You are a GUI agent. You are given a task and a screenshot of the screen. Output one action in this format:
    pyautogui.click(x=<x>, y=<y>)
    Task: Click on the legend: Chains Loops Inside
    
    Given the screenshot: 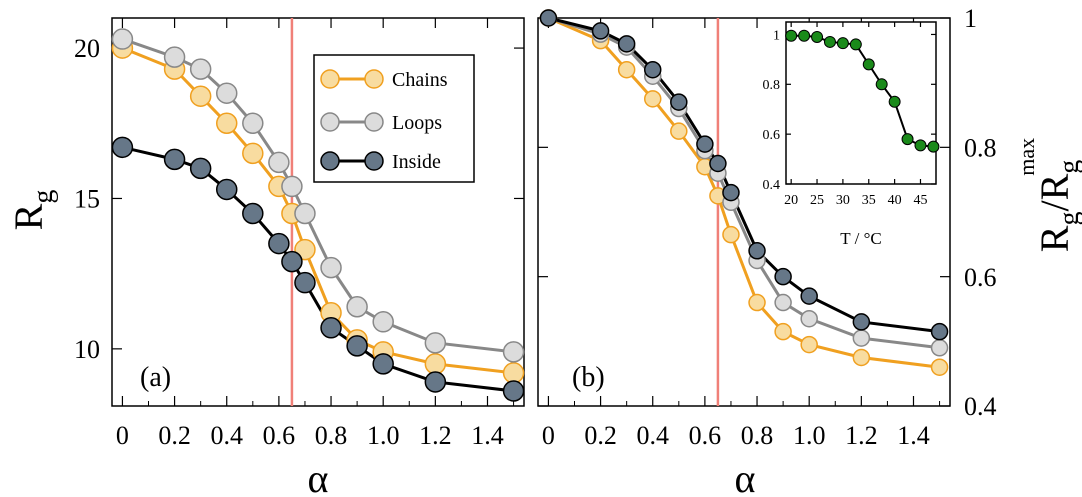 What is the action you would take?
    pyautogui.click(x=394, y=118)
    